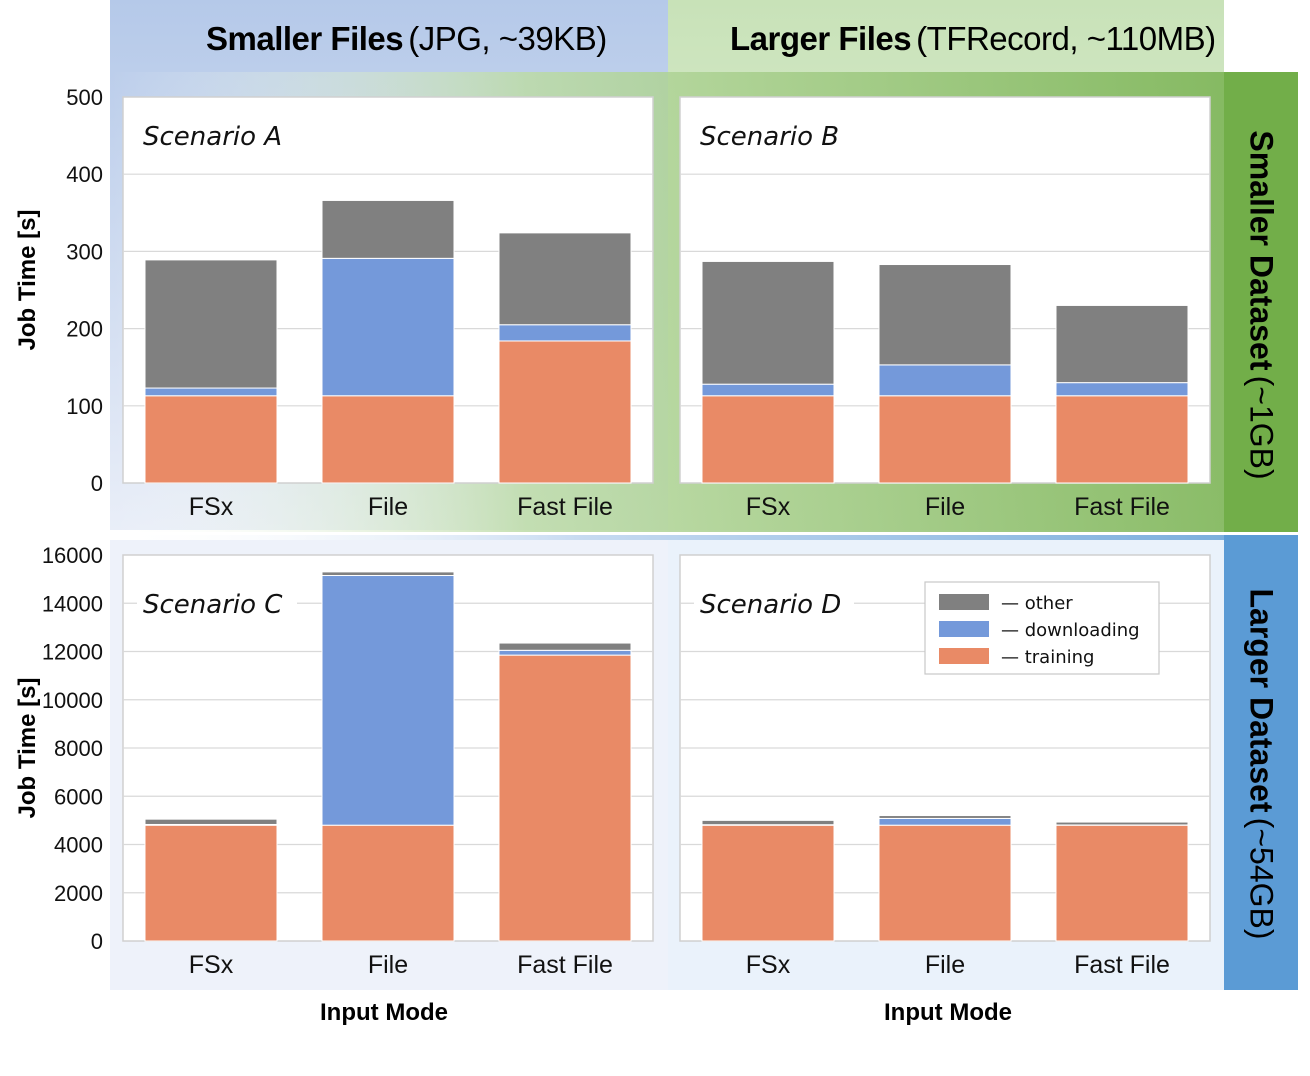 The width and height of the screenshot is (1310, 1076). Describe the element at coordinates (507, 38) in the screenshot. I see `column-header-note: (JPG, ~39KB)` at that location.